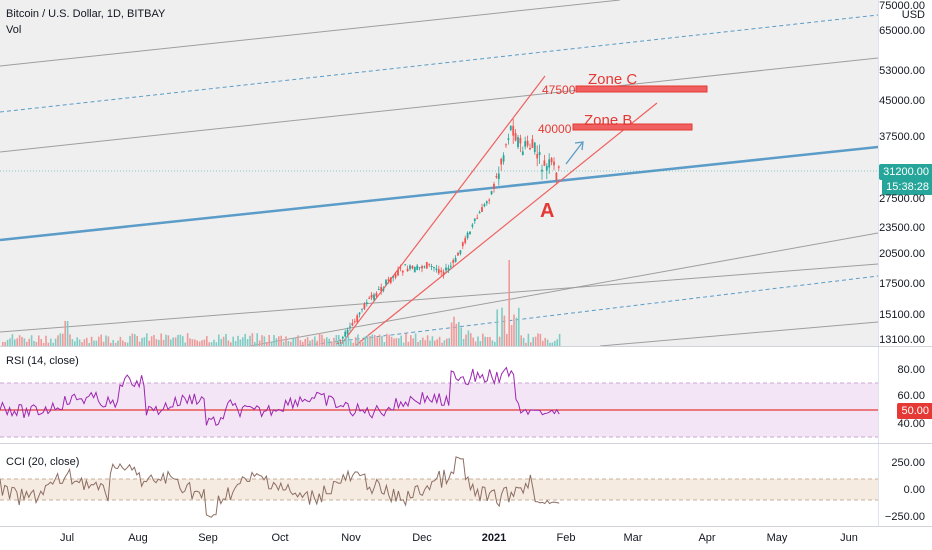  What do you see at coordinates (914, 490) in the screenshot?
I see `cci-tick: 0.00` at bounding box center [914, 490].